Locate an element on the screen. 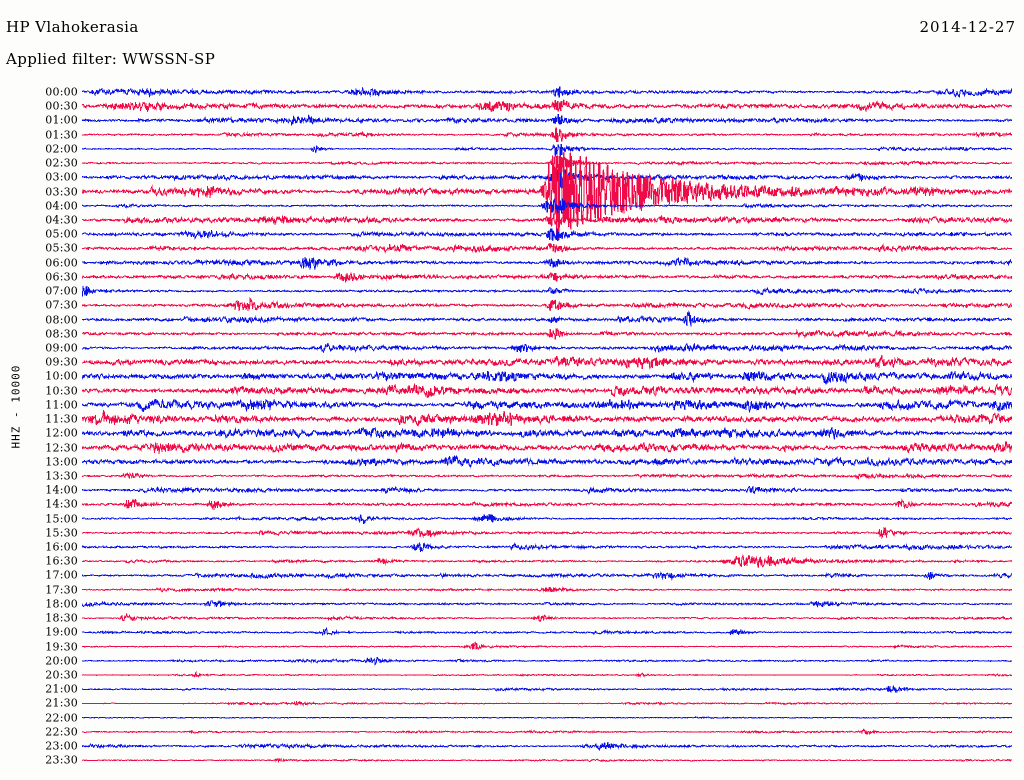 This screenshot has height=780, width=1024. time-axis-label: 13:00 is located at coordinates (61, 462).